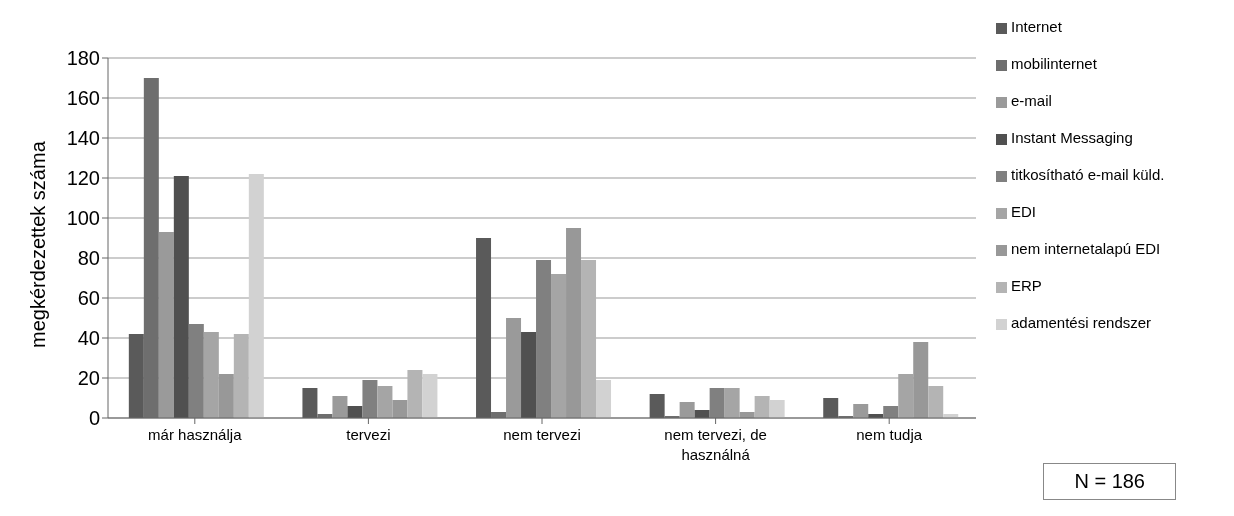 This screenshot has width=1234, height=516. What do you see at coordinates (1031, 100) in the screenshot?
I see `legend-label: e-mail` at bounding box center [1031, 100].